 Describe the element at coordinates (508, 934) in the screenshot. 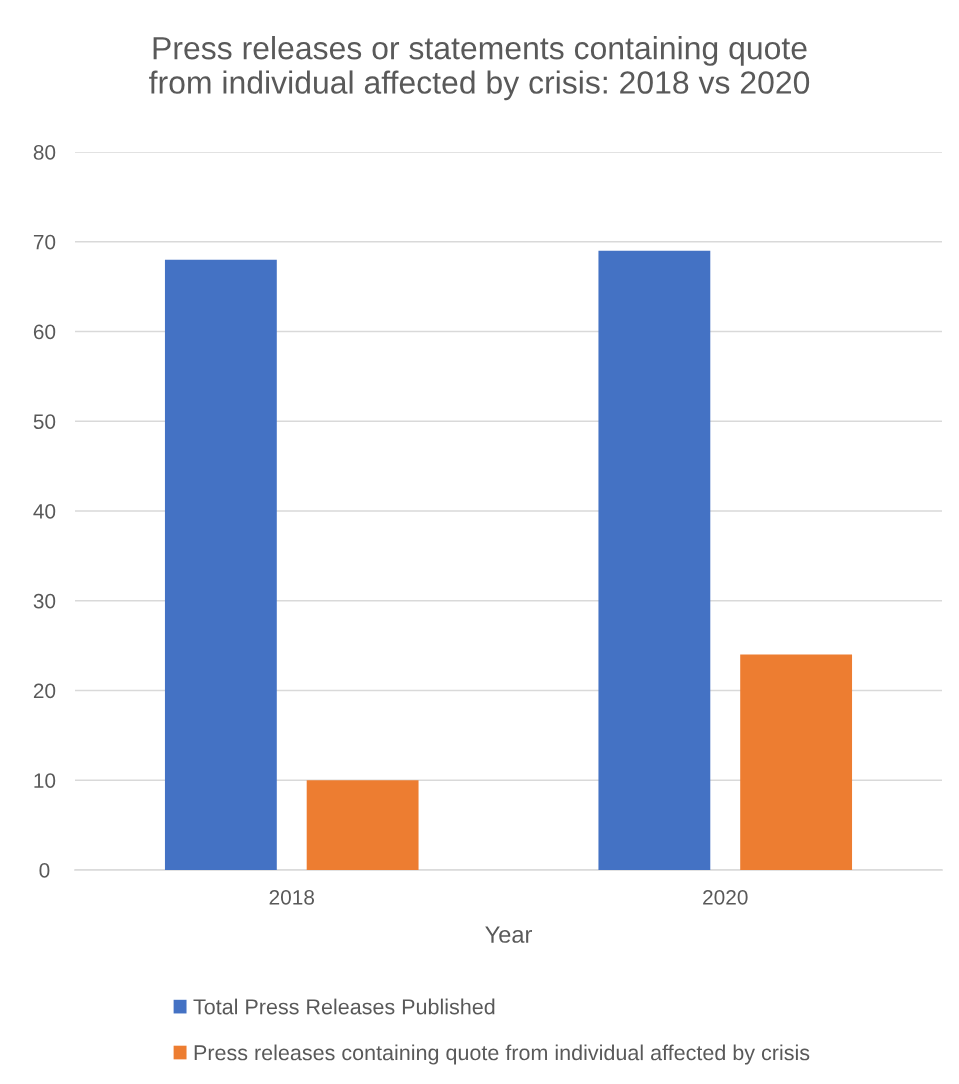

I see `x-axis-title: Year` at that location.